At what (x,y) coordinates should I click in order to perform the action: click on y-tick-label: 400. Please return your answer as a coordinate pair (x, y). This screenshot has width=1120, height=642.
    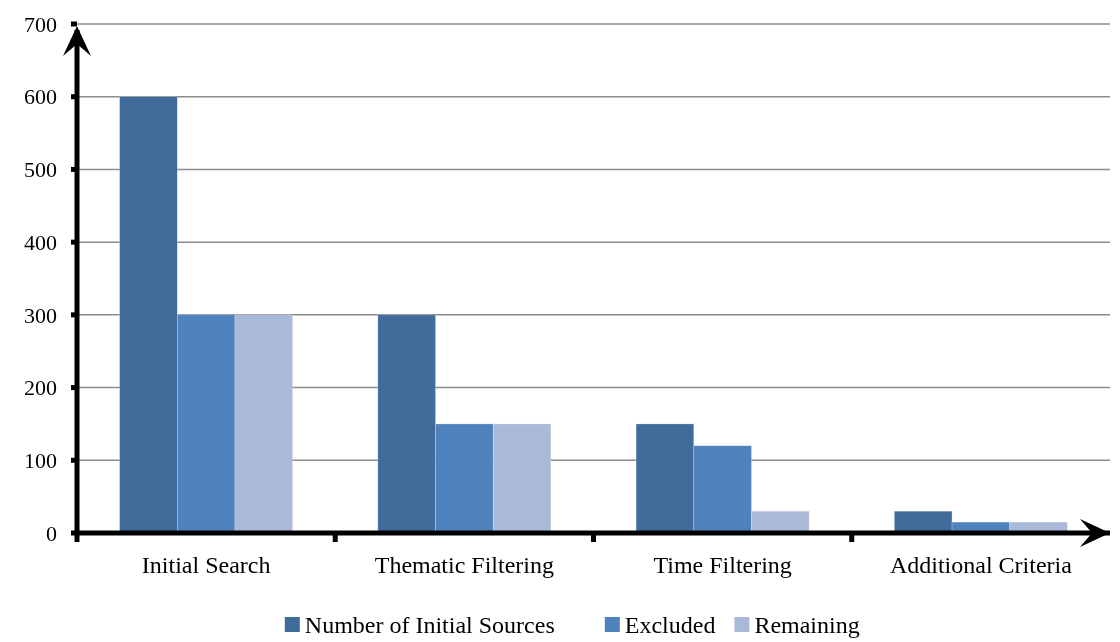
    Looking at the image, I should click on (40, 242).